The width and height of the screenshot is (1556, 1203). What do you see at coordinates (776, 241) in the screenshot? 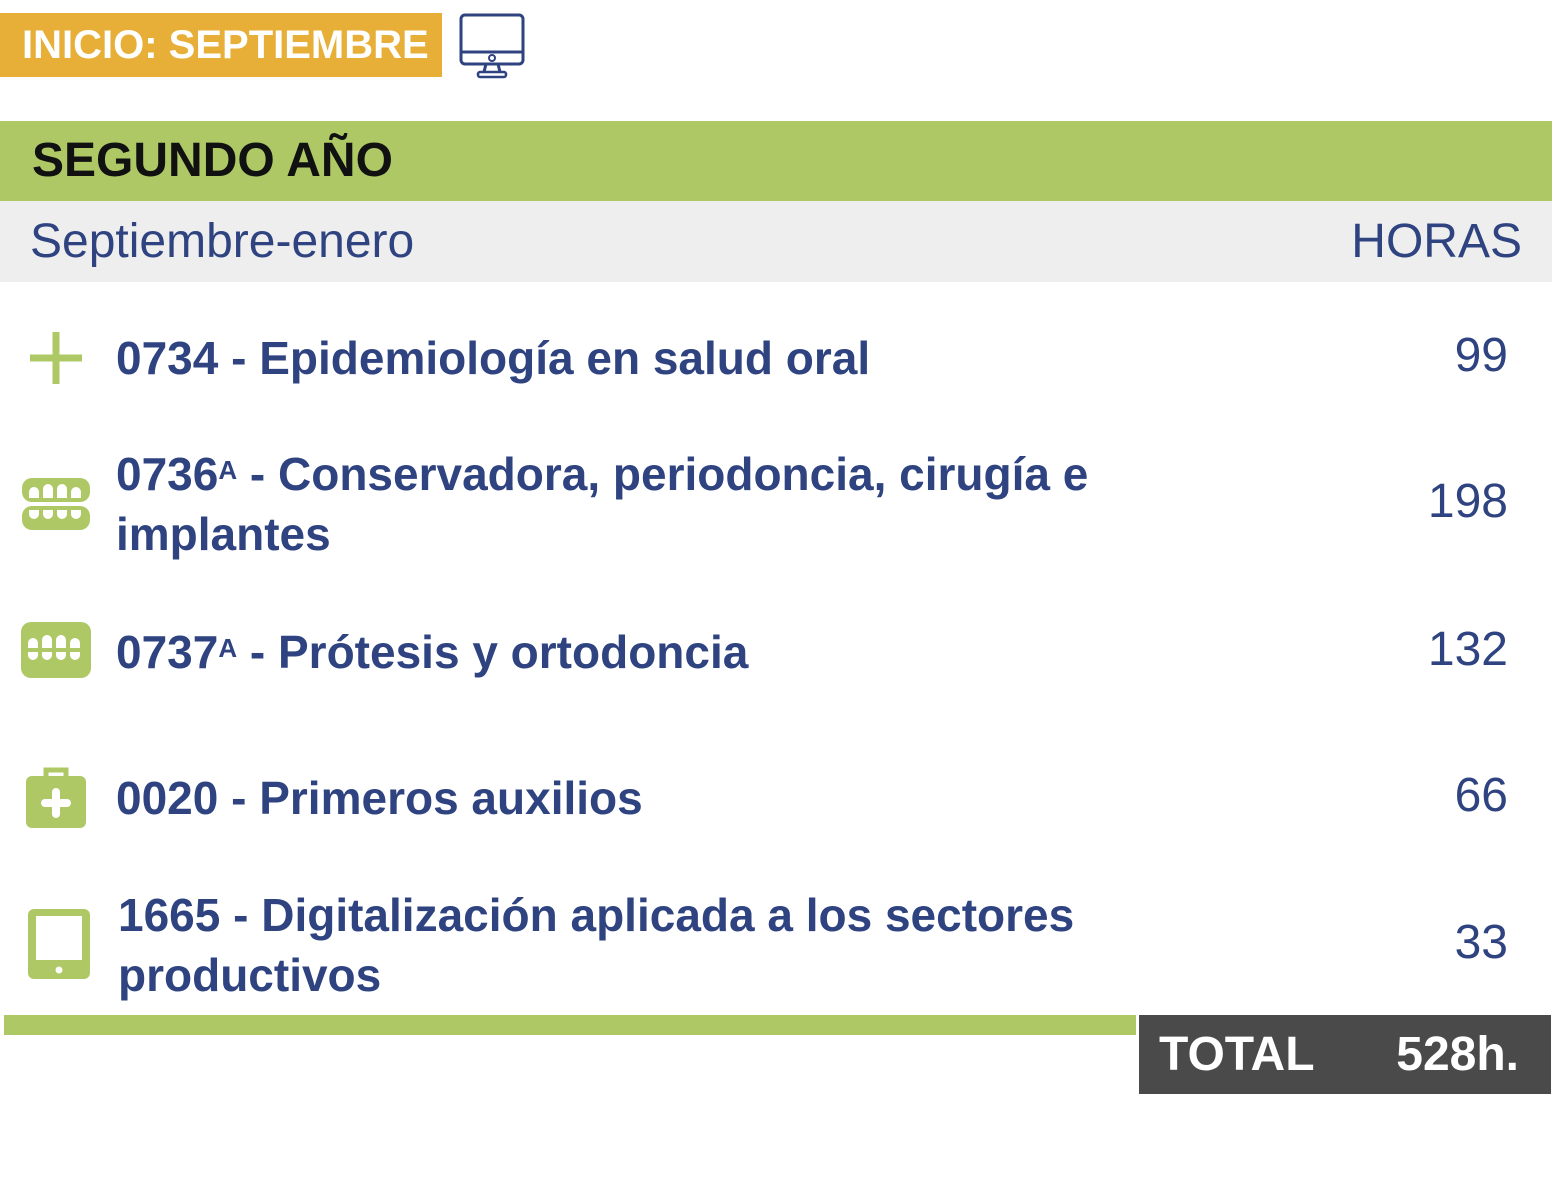
I see `period-header: Septiembre-enero HORAS` at bounding box center [776, 241].